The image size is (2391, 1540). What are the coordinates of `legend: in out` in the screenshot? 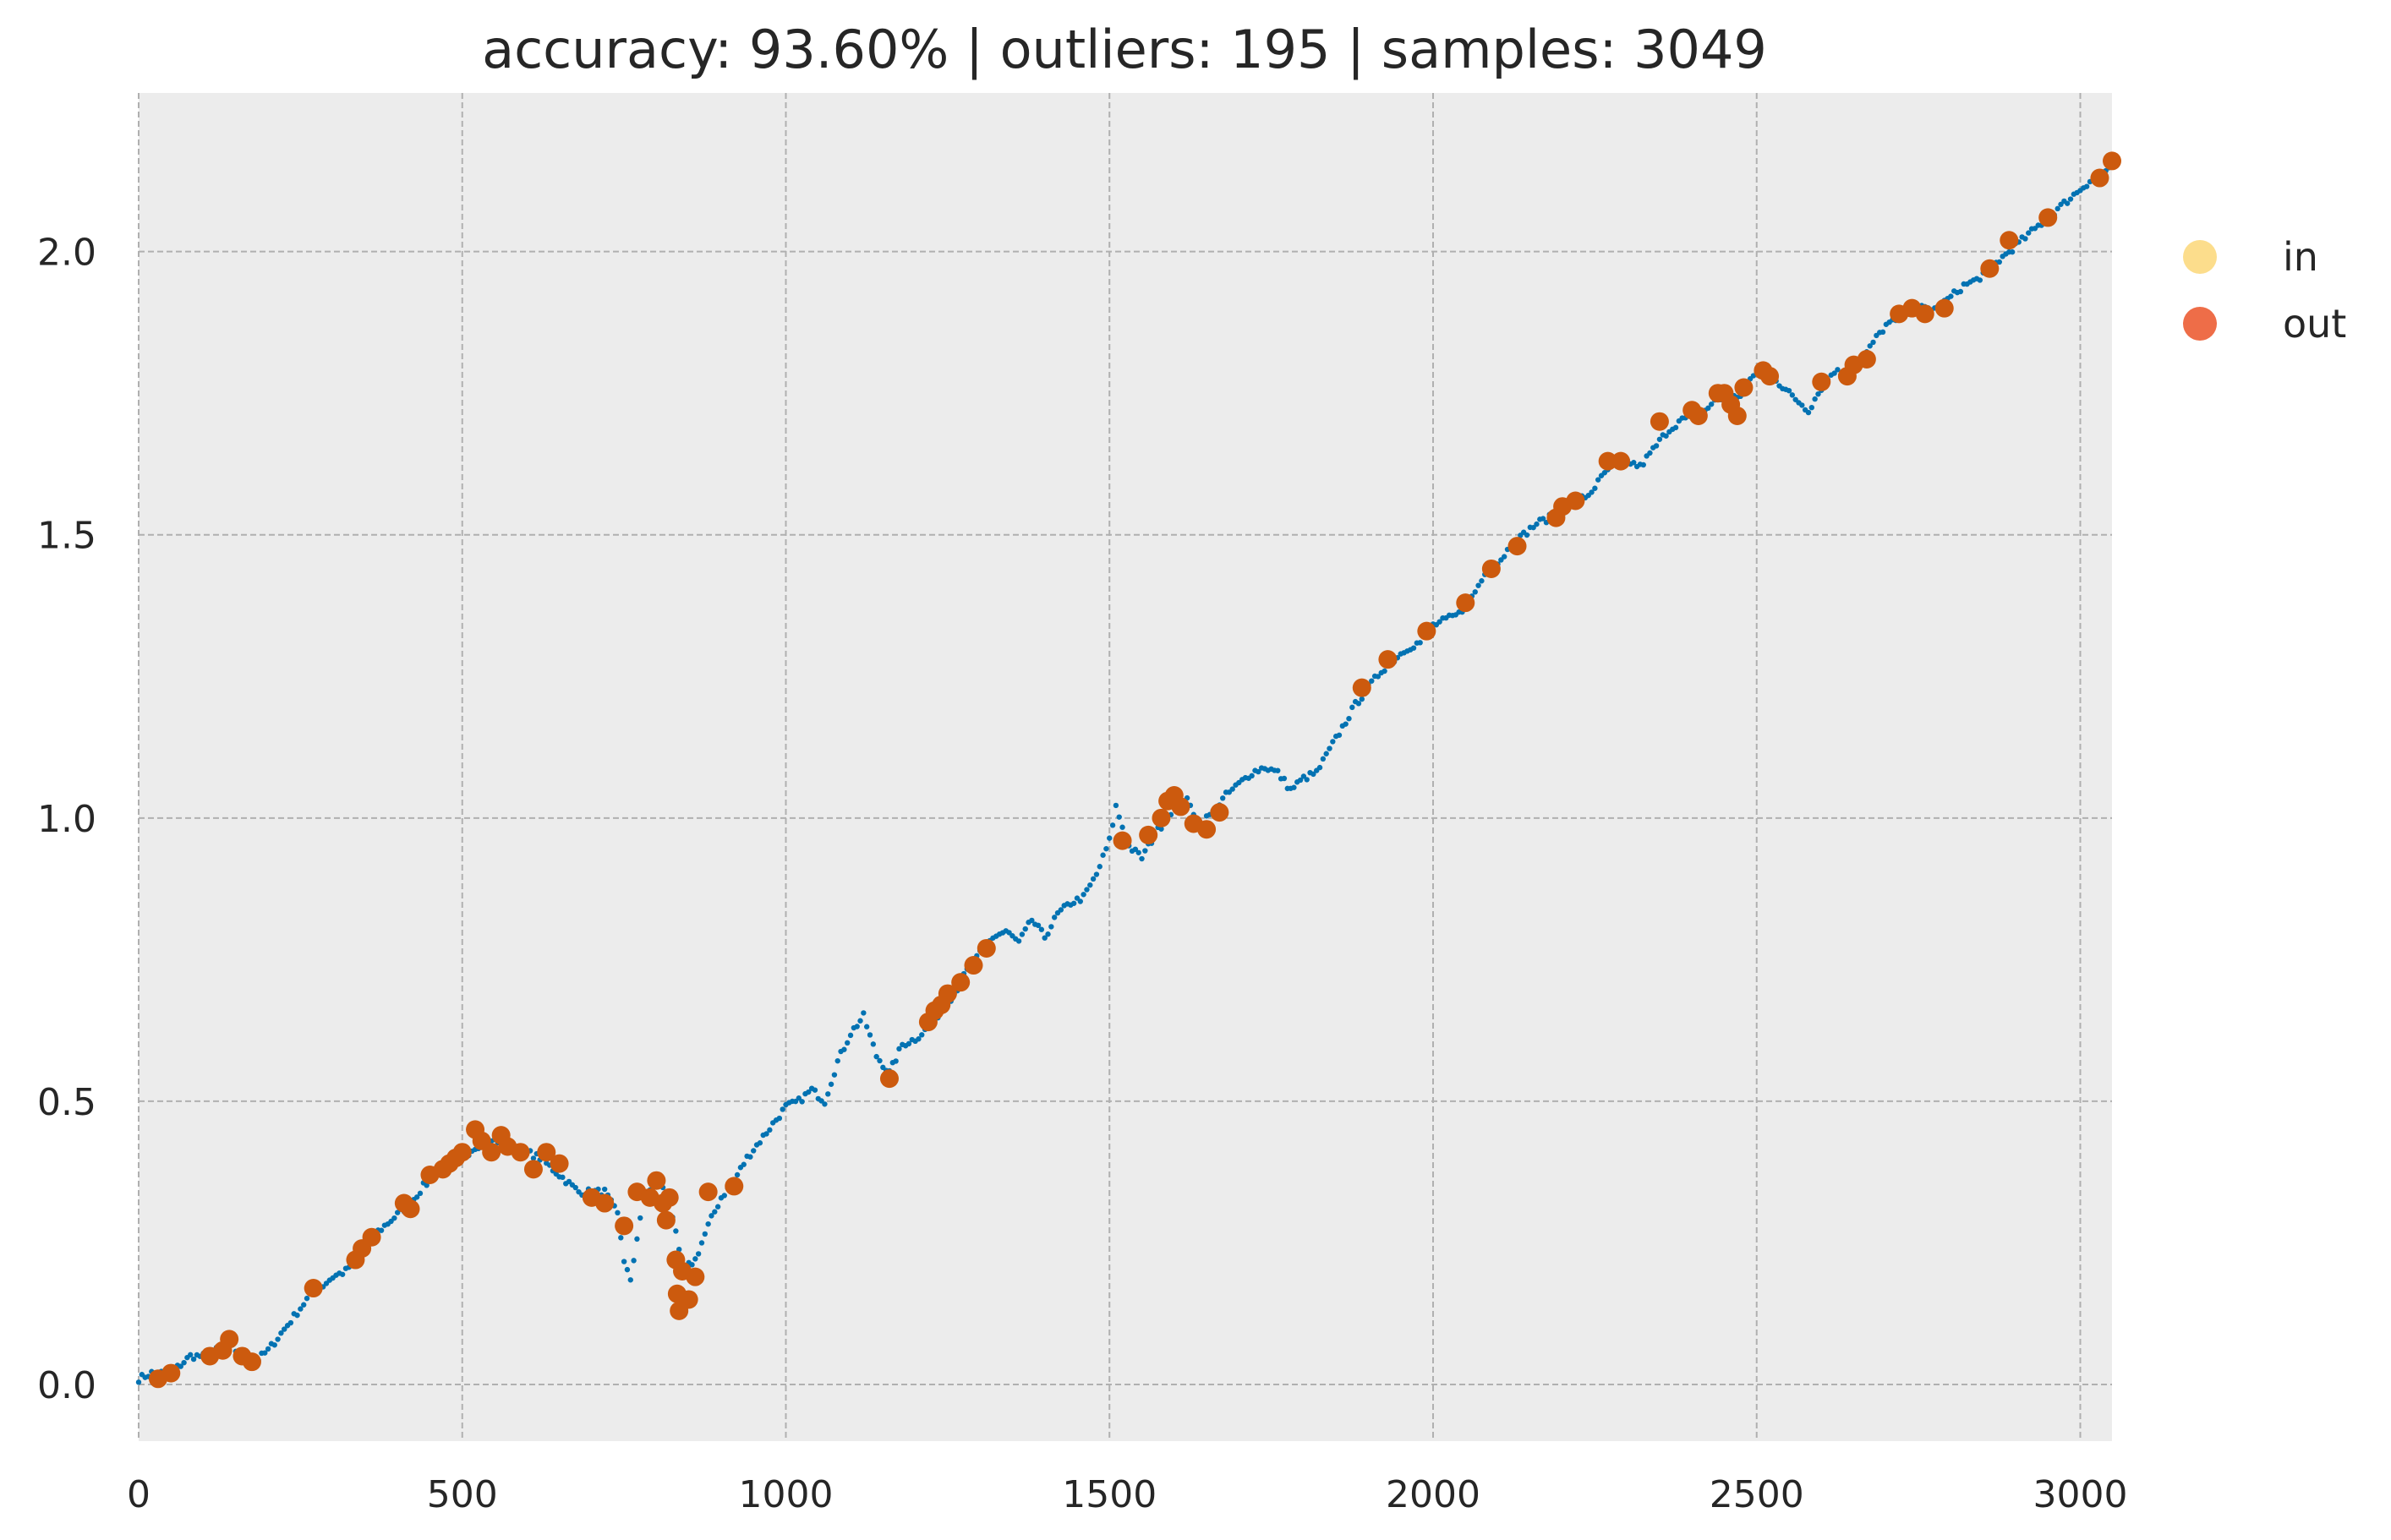 It's located at (2265, 290).